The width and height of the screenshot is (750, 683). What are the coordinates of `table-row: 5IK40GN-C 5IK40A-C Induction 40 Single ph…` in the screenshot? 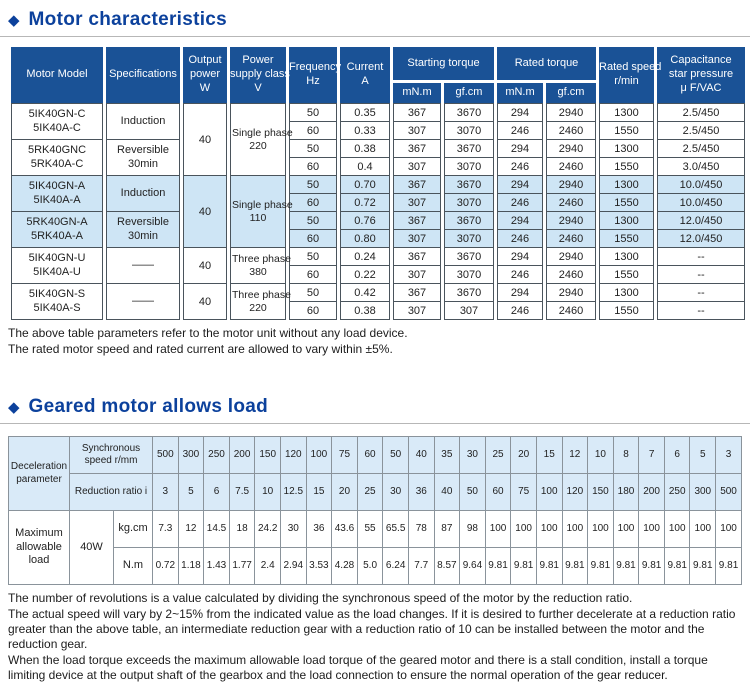 It's located at (378, 139).